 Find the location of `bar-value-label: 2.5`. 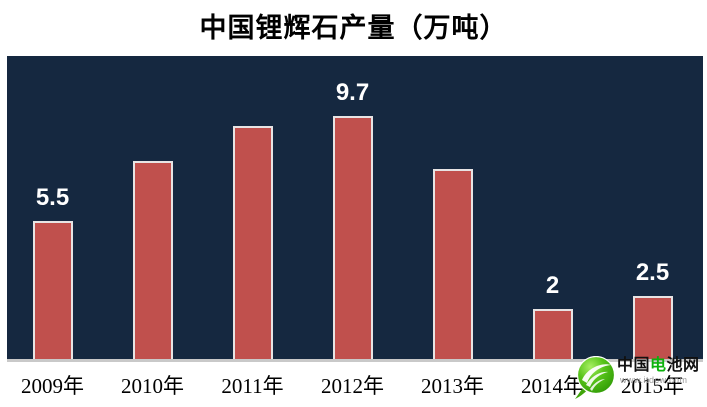

bar-value-label: 2.5 is located at coordinates (652, 272).